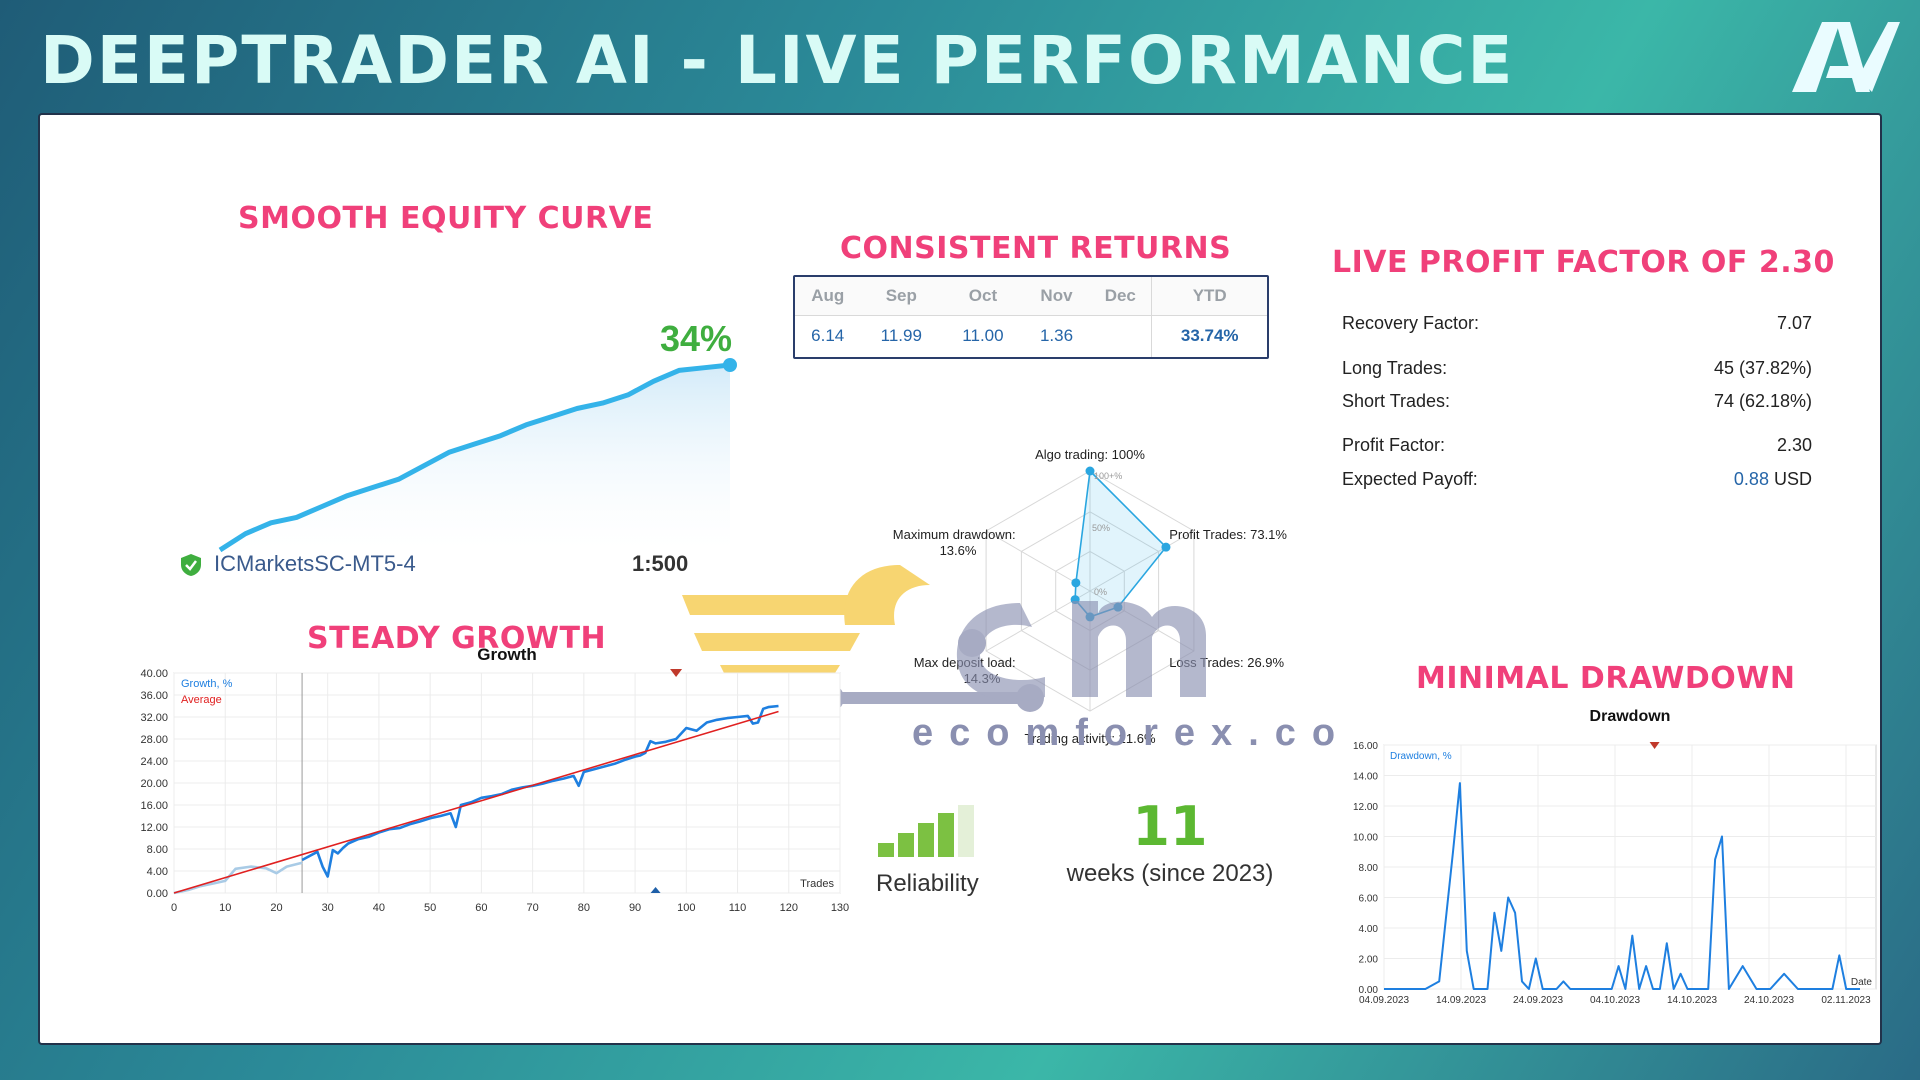 The width and height of the screenshot is (1920, 1080). I want to click on drawdown-section-title: MINIMAL DRAWDOWN, so click(1606, 678).